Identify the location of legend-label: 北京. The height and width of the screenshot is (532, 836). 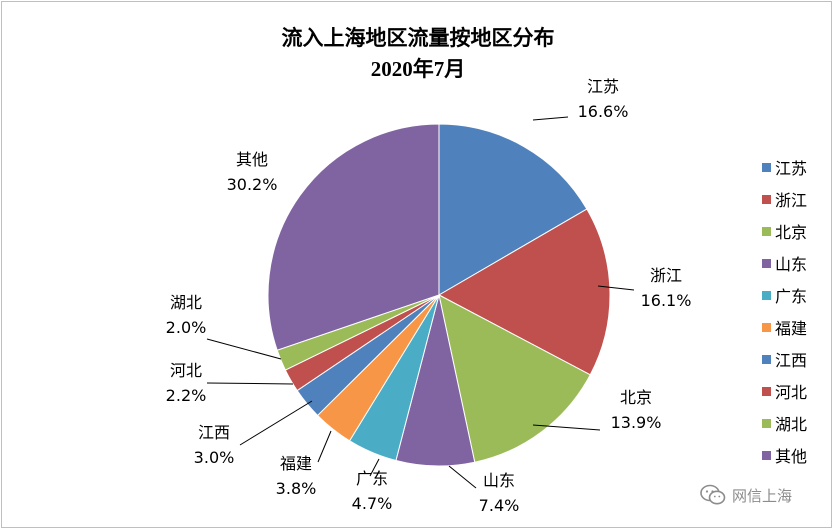
(791, 232).